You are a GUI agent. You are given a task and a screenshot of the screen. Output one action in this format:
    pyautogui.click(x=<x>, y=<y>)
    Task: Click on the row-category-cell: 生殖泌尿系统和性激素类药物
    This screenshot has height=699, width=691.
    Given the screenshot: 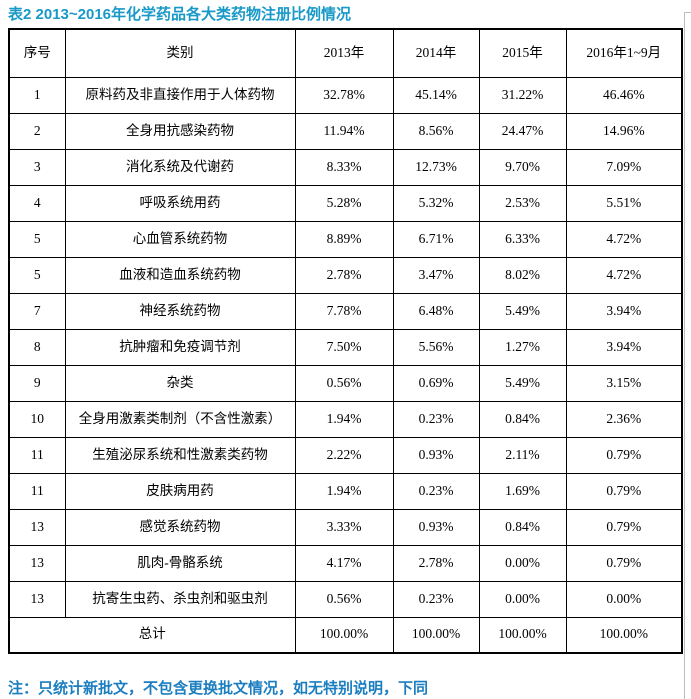 What is the action you would take?
    pyautogui.click(x=180, y=455)
    